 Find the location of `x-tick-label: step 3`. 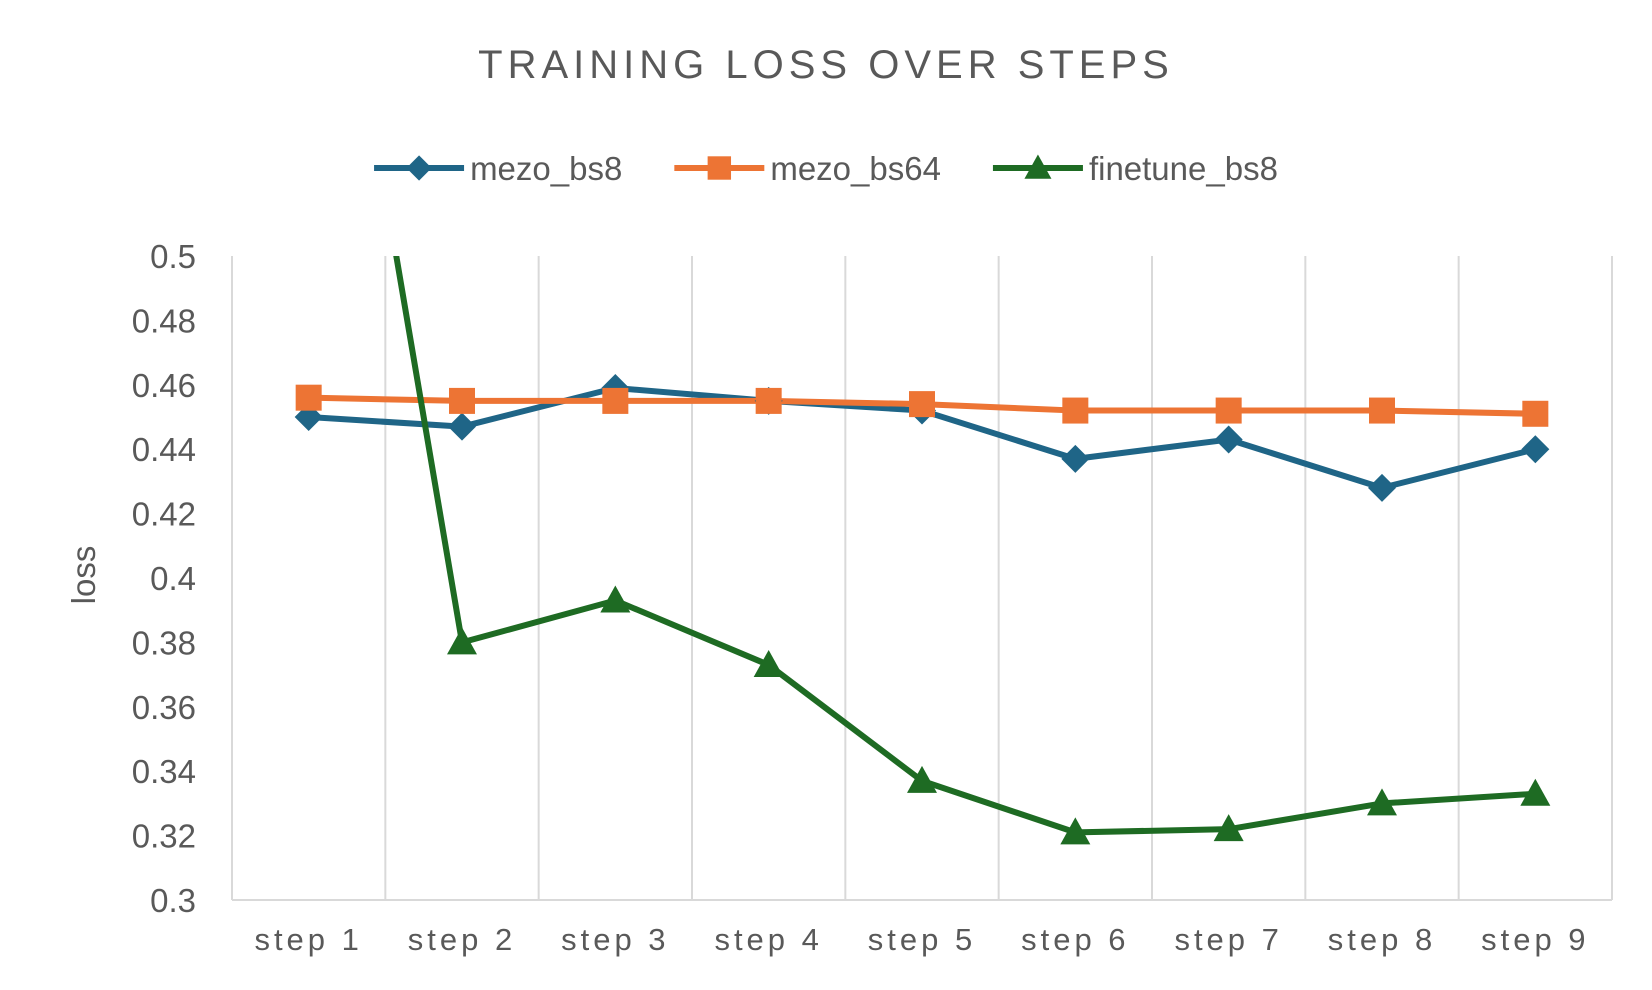

x-tick-label: step 3 is located at coordinates (615, 939).